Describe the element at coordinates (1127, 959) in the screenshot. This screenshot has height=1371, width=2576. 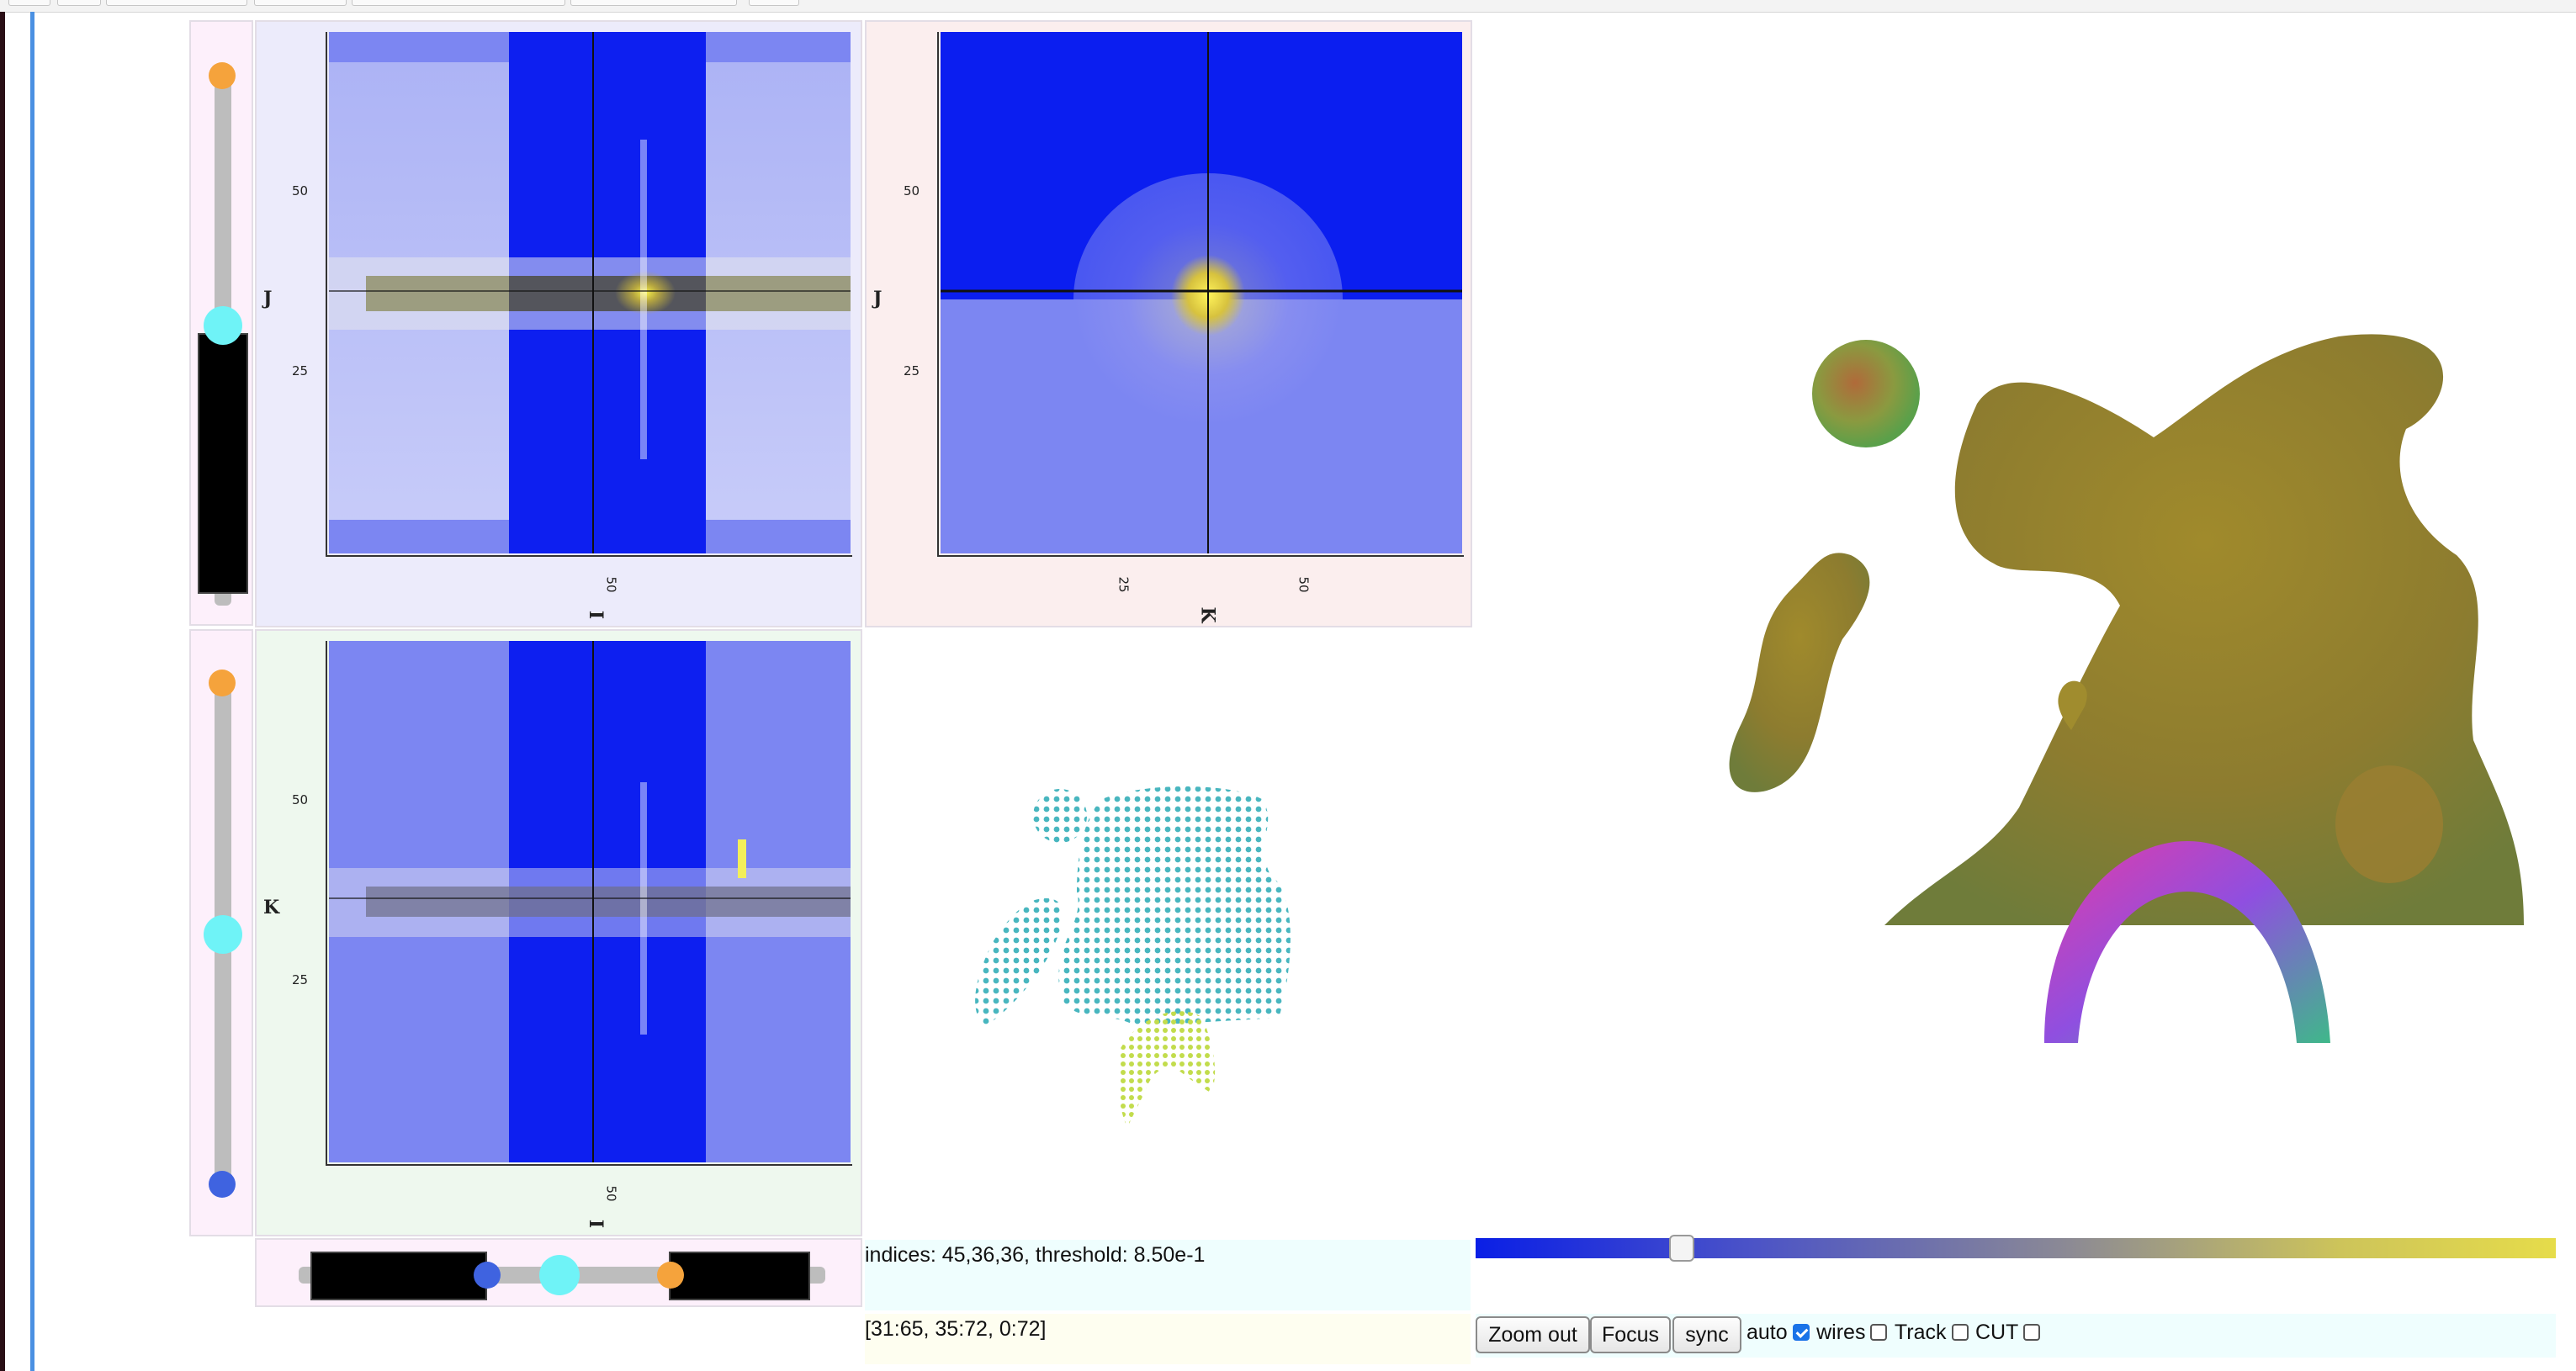
I see `point-cloud-view` at that location.